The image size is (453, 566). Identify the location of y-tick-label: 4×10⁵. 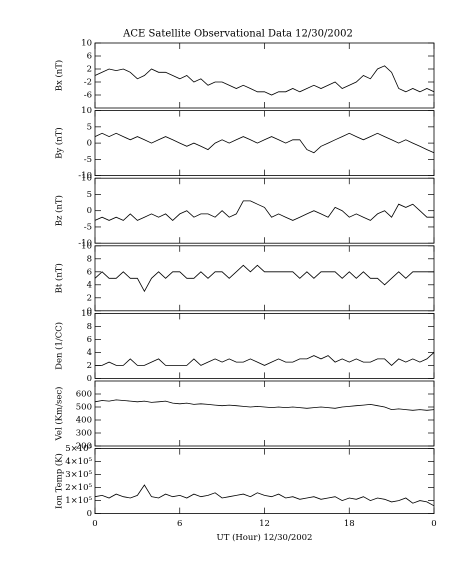
(78, 462).